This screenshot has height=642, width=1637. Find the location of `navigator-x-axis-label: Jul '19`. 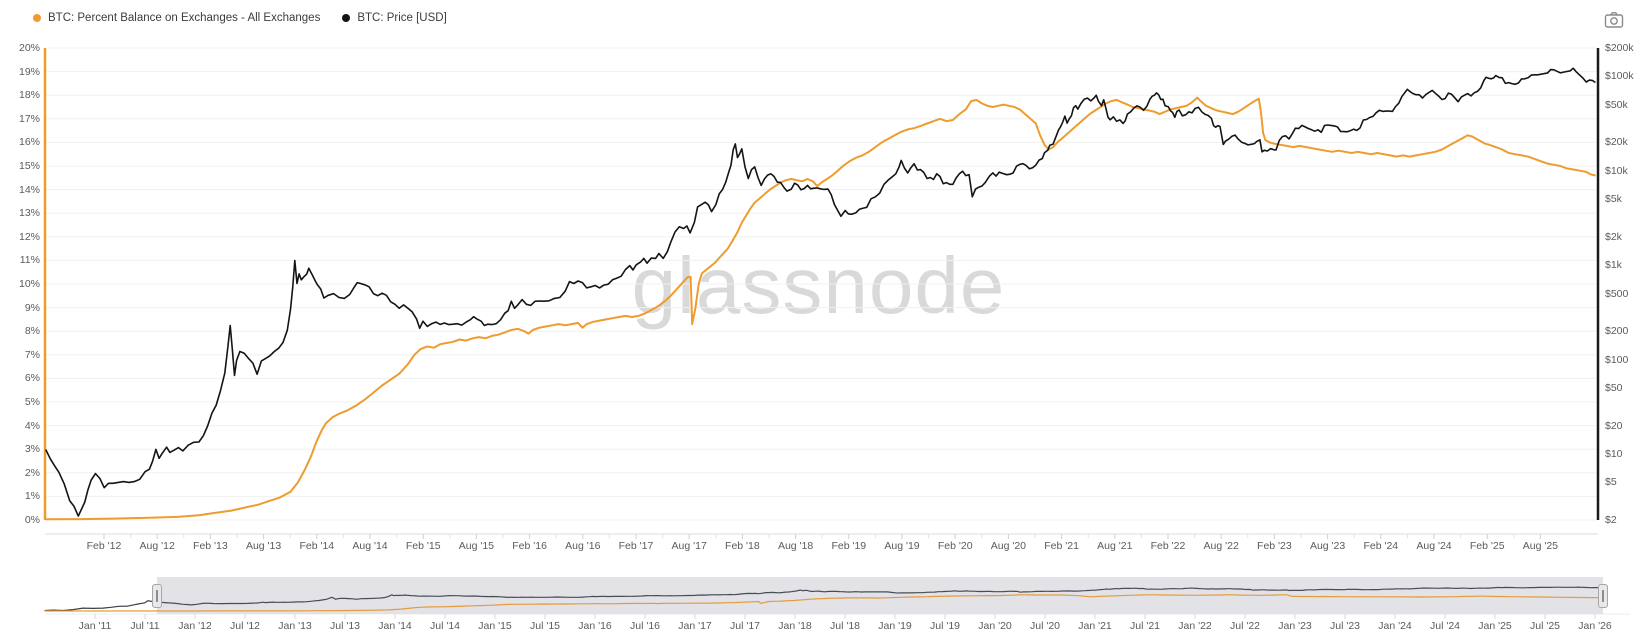

navigator-x-axis-label: Jul '19 is located at coordinates (945, 626).